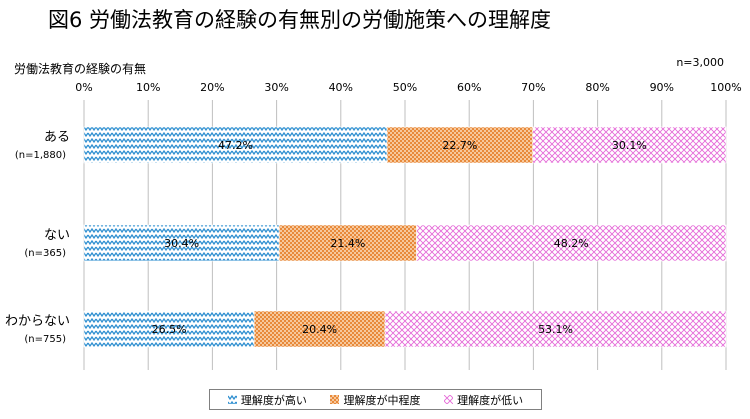 This screenshot has width=750, height=419. I want to click on data-label: 22.7%, so click(459, 145).